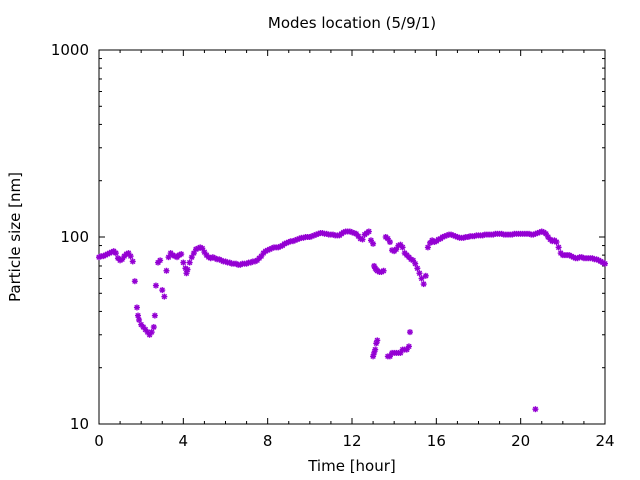 This screenshot has width=640, height=480. What do you see at coordinates (268, 441) in the screenshot?
I see `x-tick-label: 8` at bounding box center [268, 441].